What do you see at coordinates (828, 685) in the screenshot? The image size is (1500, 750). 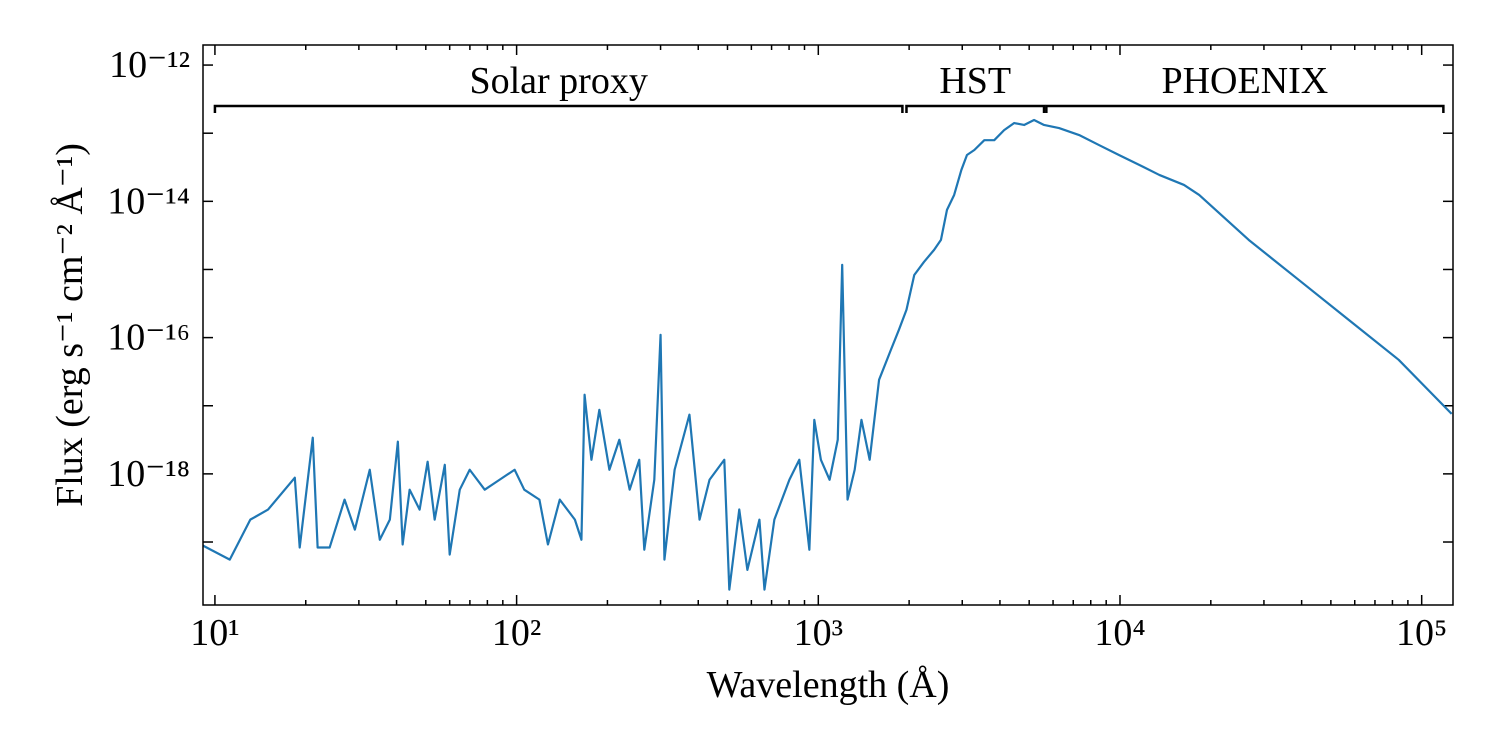 I see `x-axis-label: Wavelength (Å)` at bounding box center [828, 685].